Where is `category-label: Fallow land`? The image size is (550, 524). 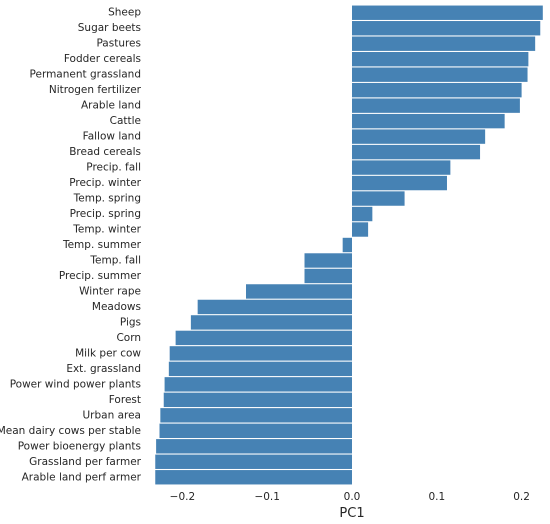 category-label: Fallow land is located at coordinates (112, 137).